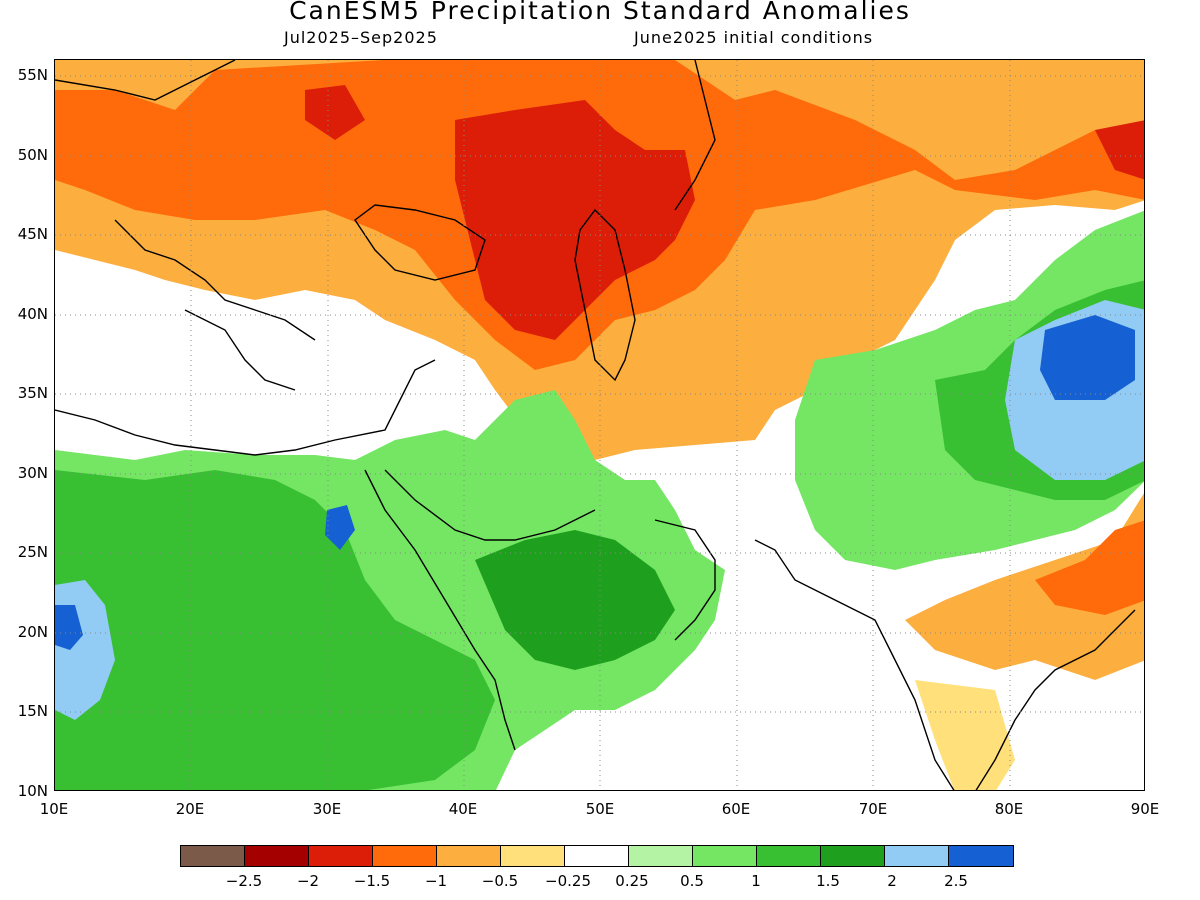 The width and height of the screenshot is (1200, 900). What do you see at coordinates (754, 37) in the screenshot?
I see `initial-conditions-label: June2025 initial conditions` at bounding box center [754, 37].